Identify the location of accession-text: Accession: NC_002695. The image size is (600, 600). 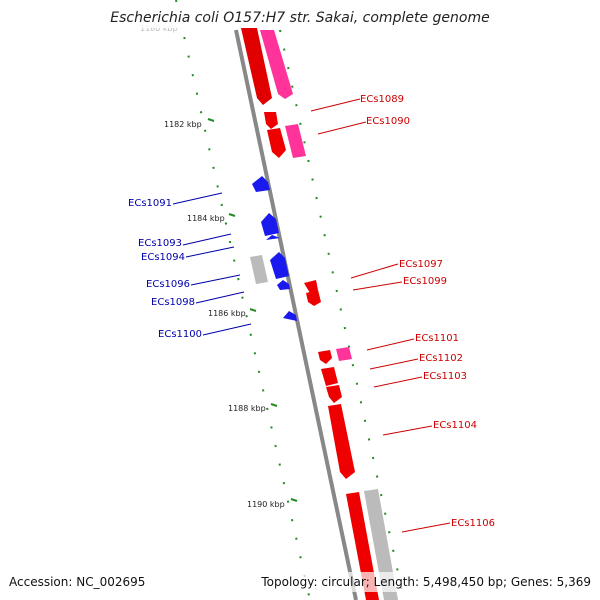
(77, 582).